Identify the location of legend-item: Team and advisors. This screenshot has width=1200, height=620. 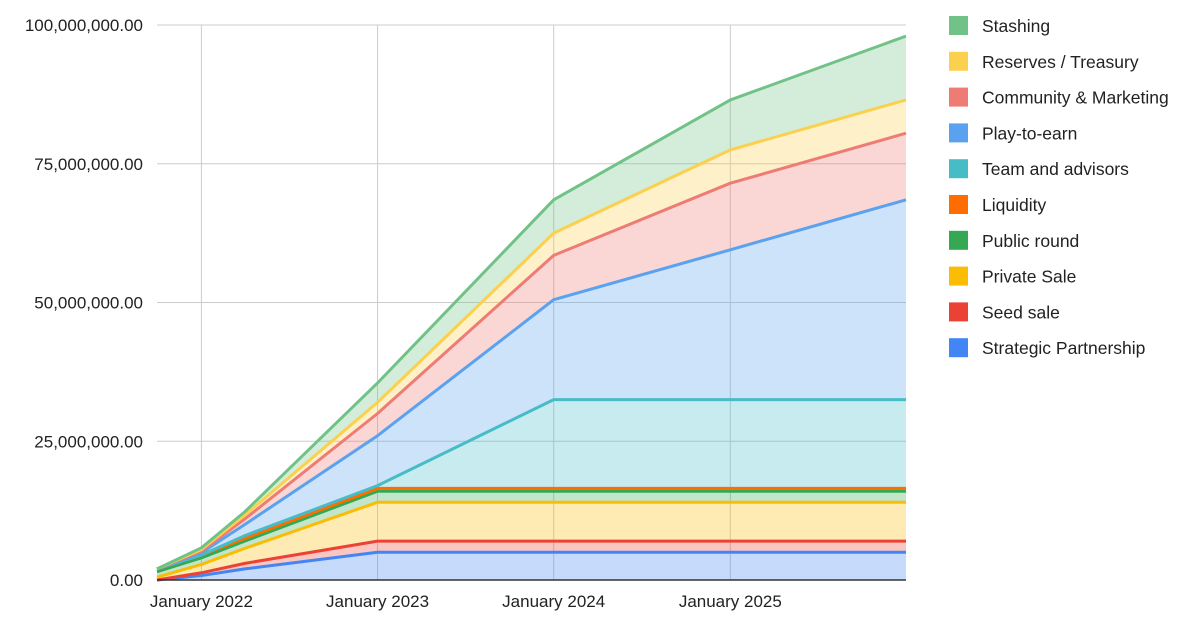
(1039, 169).